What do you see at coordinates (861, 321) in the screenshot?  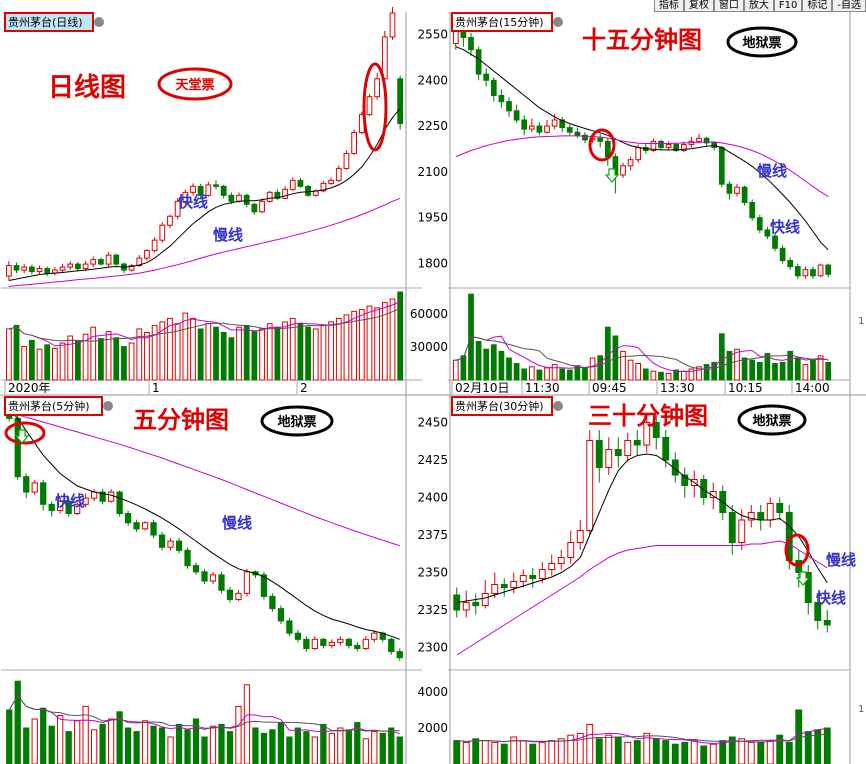 I see `edge-mark: 1` at bounding box center [861, 321].